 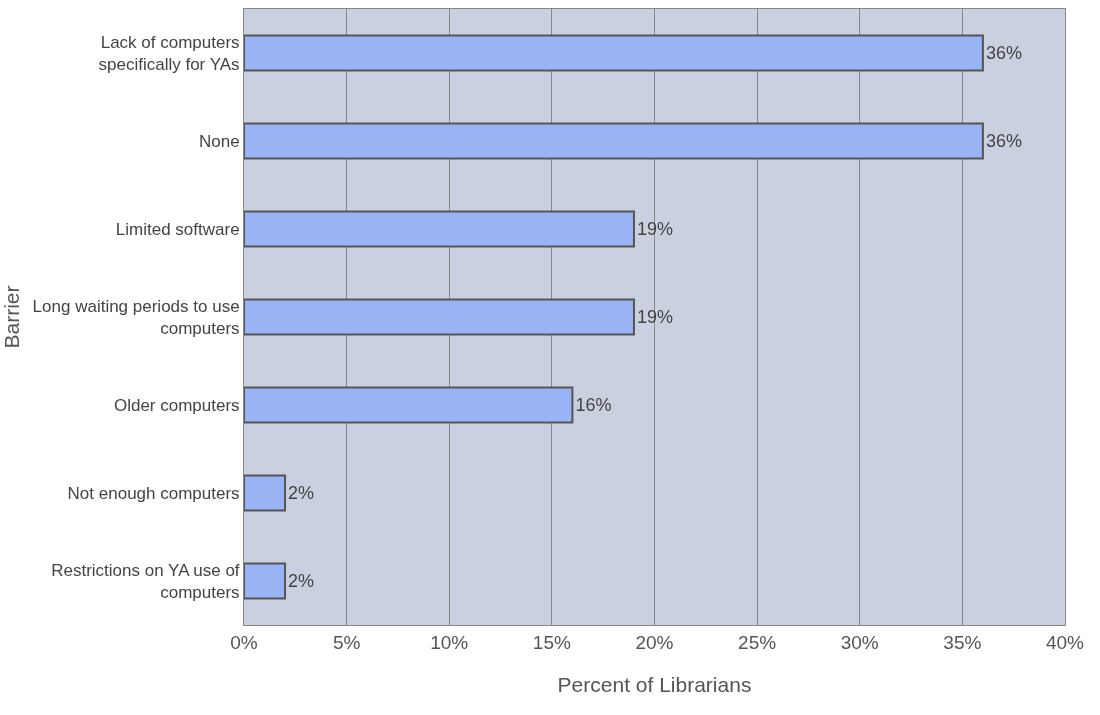 I want to click on y-tick-label: None, so click(x=219, y=141).